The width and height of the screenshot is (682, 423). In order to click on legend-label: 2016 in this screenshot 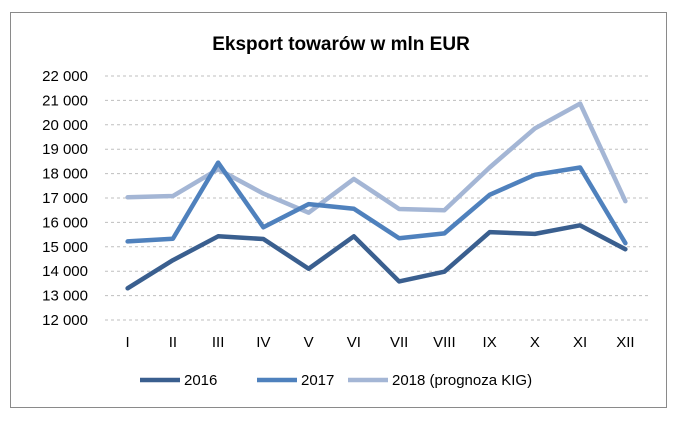, I will do `click(200, 380)`.